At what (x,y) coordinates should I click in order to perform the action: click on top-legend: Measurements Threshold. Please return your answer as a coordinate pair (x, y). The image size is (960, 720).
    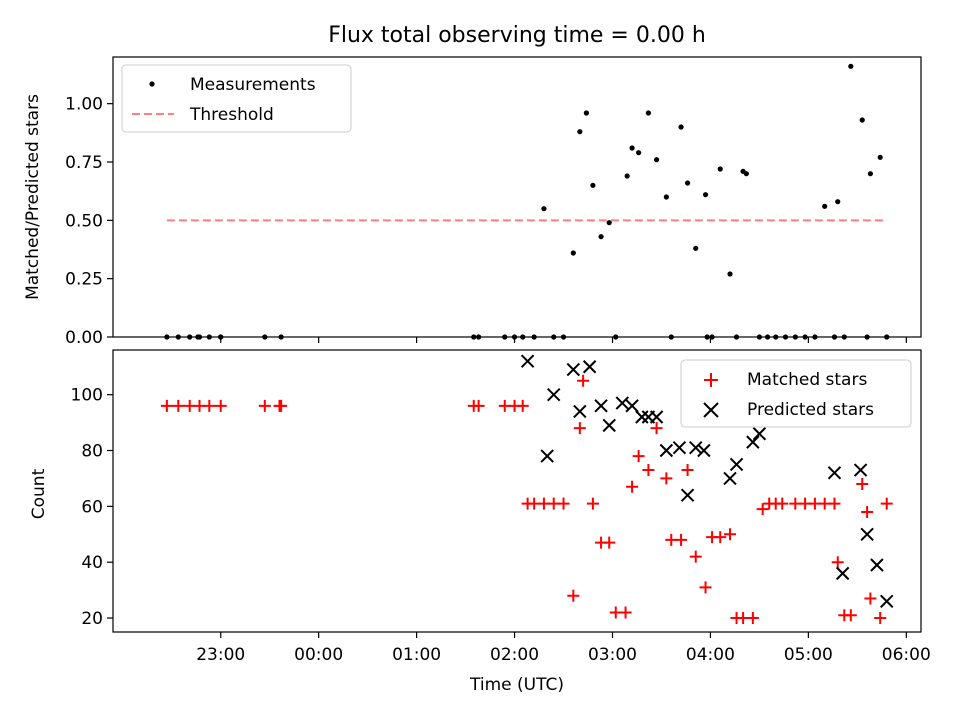
    Looking at the image, I should click on (236, 98).